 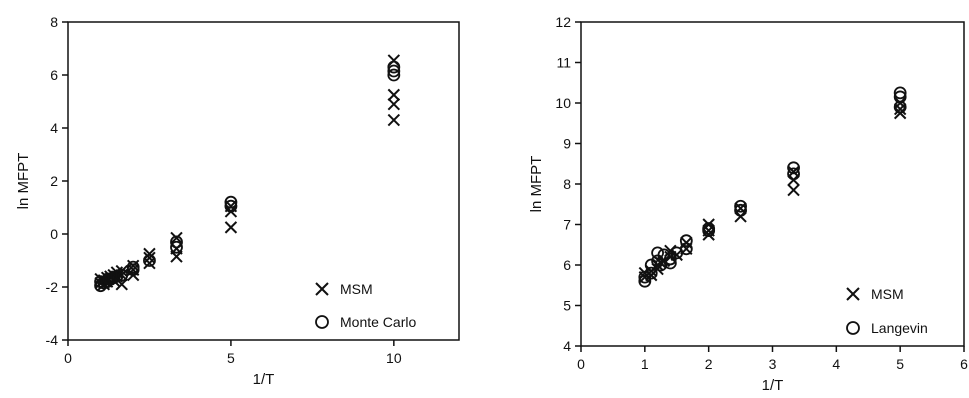 What do you see at coordinates (567, 144) in the screenshot?
I see `y-tick-label: 9` at bounding box center [567, 144].